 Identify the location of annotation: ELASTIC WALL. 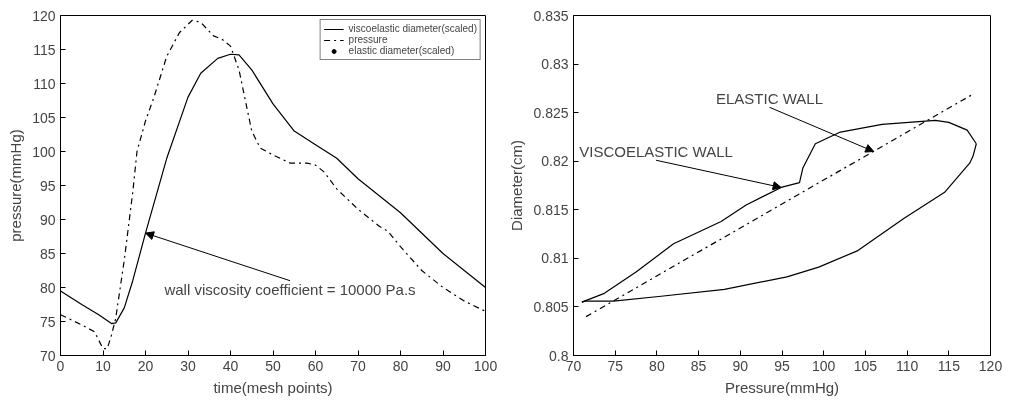
(769, 99).